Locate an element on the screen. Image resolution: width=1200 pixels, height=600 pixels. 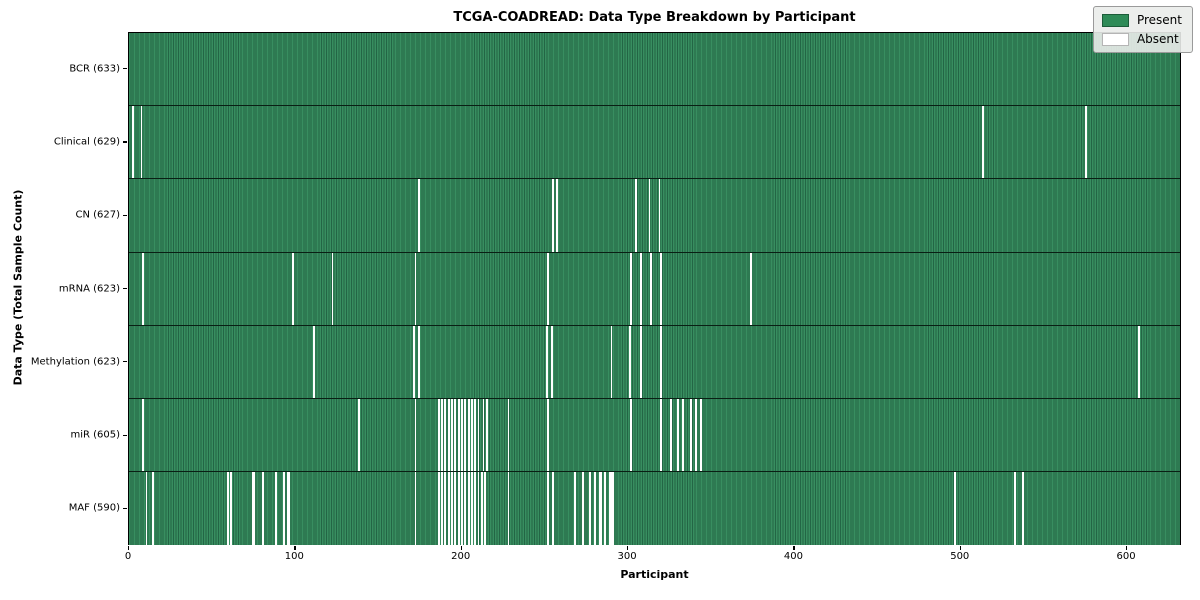
legend-entry-present: Present is located at coordinates (1141, 20).